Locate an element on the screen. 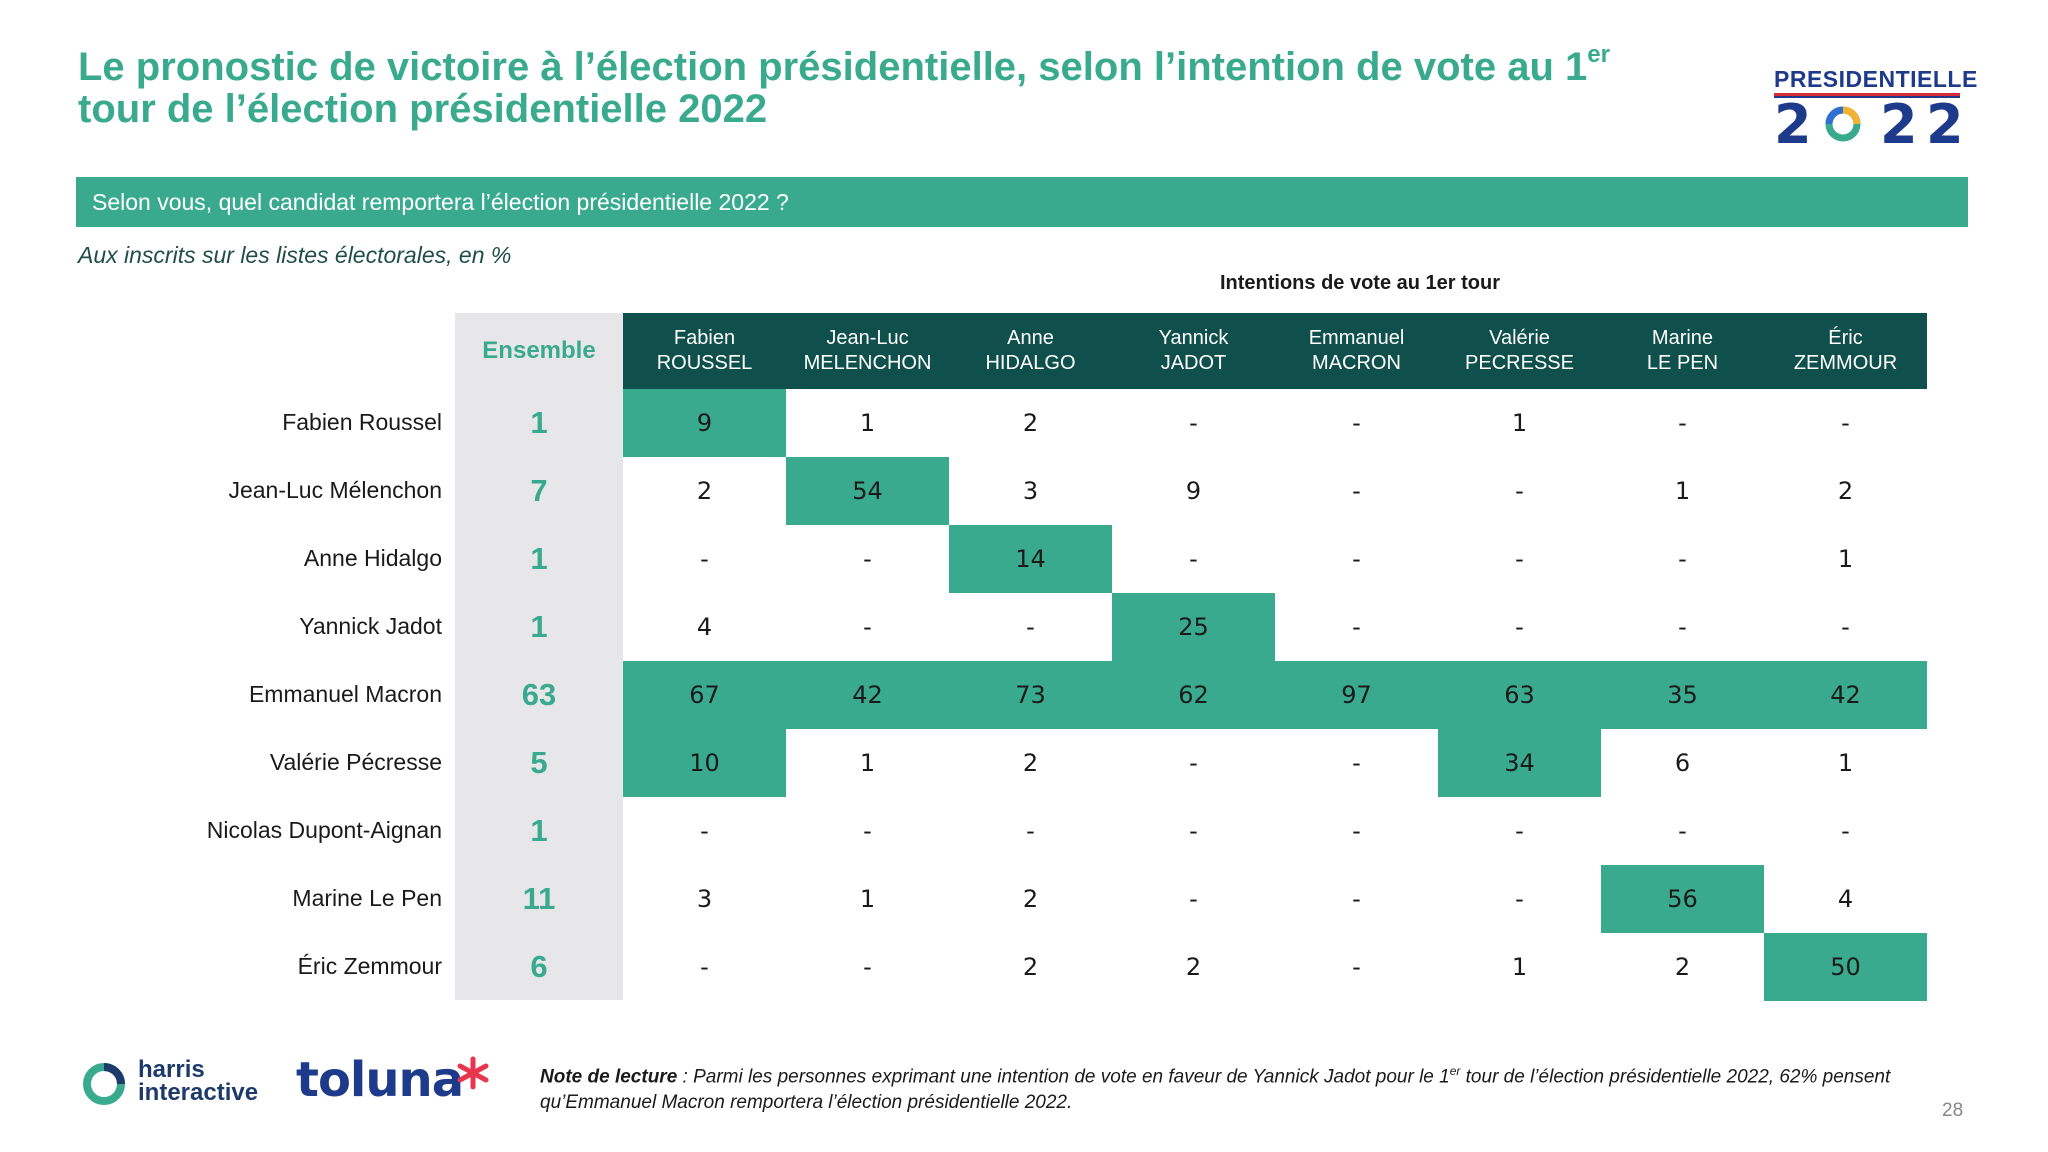 The image size is (2048, 1152). harris-line2: interactive is located at coordinates (198, 1092).